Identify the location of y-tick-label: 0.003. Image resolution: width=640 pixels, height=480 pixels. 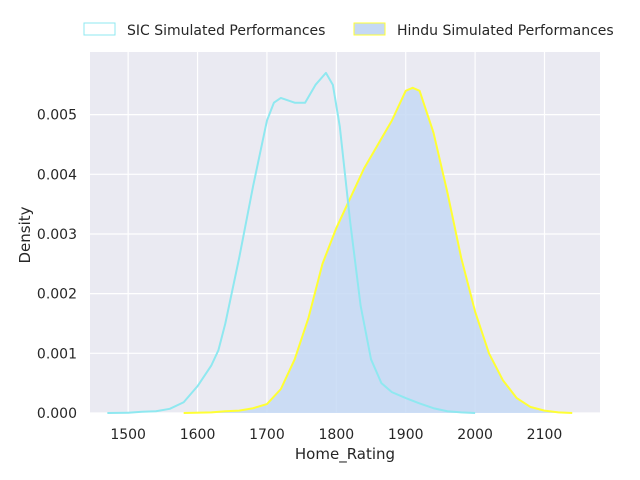
(57, 235).